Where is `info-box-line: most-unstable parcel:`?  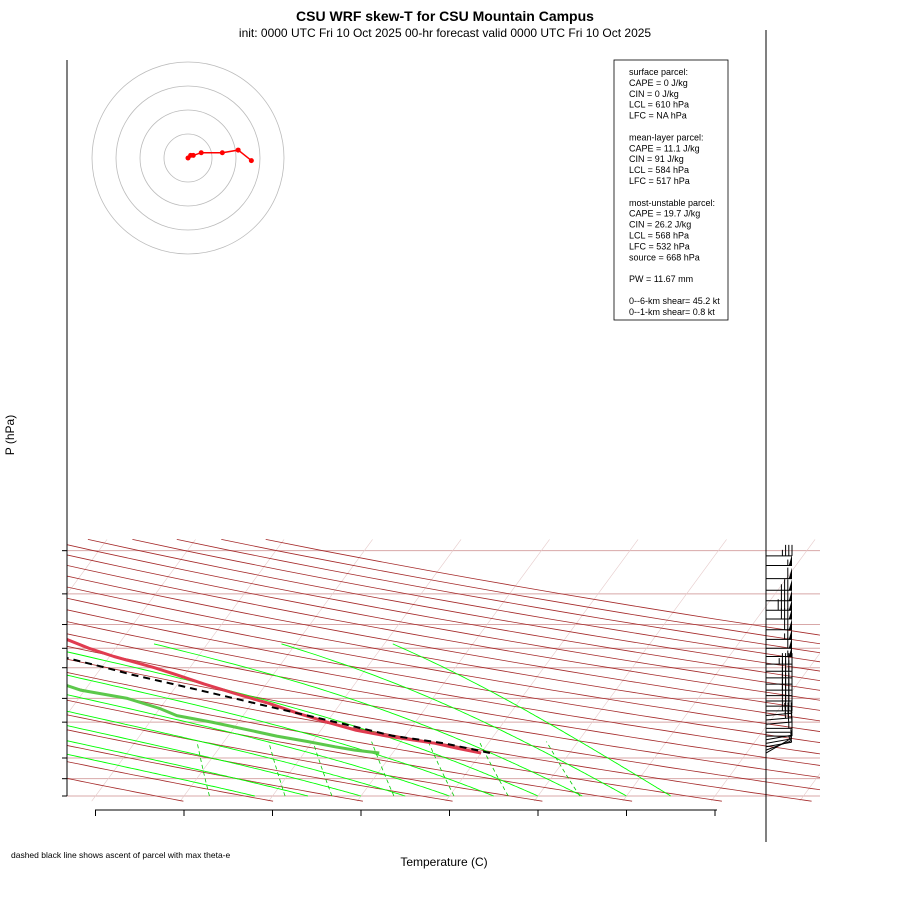 info-box-line: most-unstable parcel: is located at coordinates (672, 203).